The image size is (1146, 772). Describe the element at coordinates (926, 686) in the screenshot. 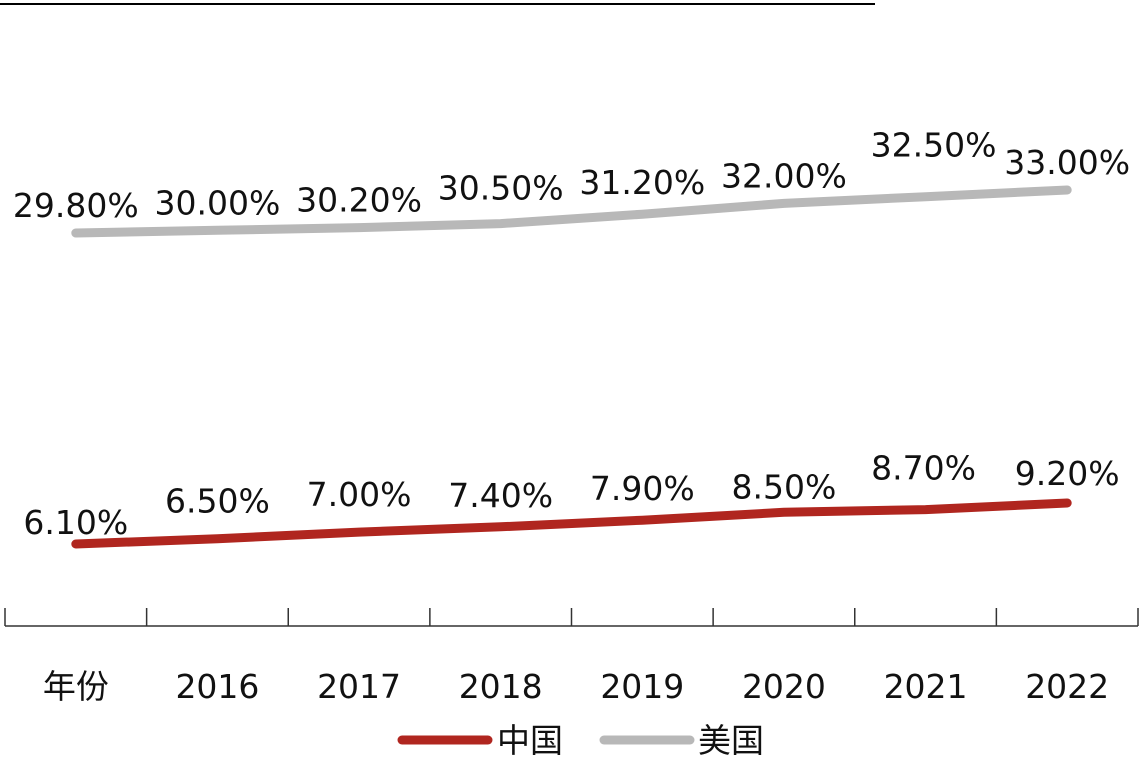

I see `x-tick-label: 2021` at that location.